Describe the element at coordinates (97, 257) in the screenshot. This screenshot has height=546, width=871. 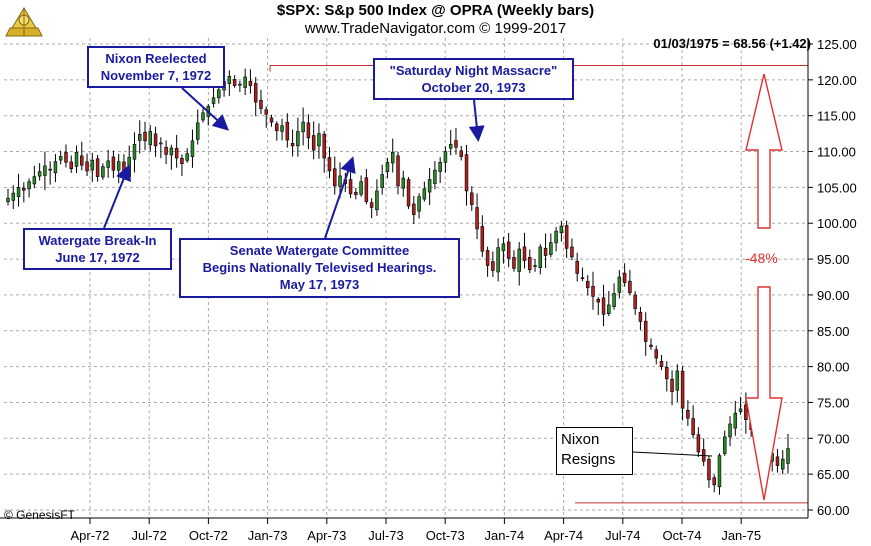
I see `callout-line: June 17, 1972` at that location.